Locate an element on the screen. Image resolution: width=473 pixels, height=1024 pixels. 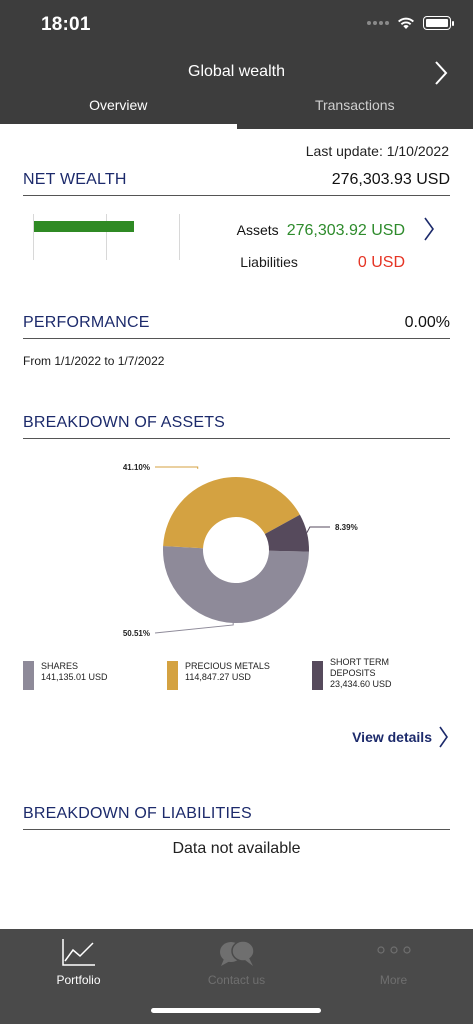
status-icons is located at coordinates (410, 23).